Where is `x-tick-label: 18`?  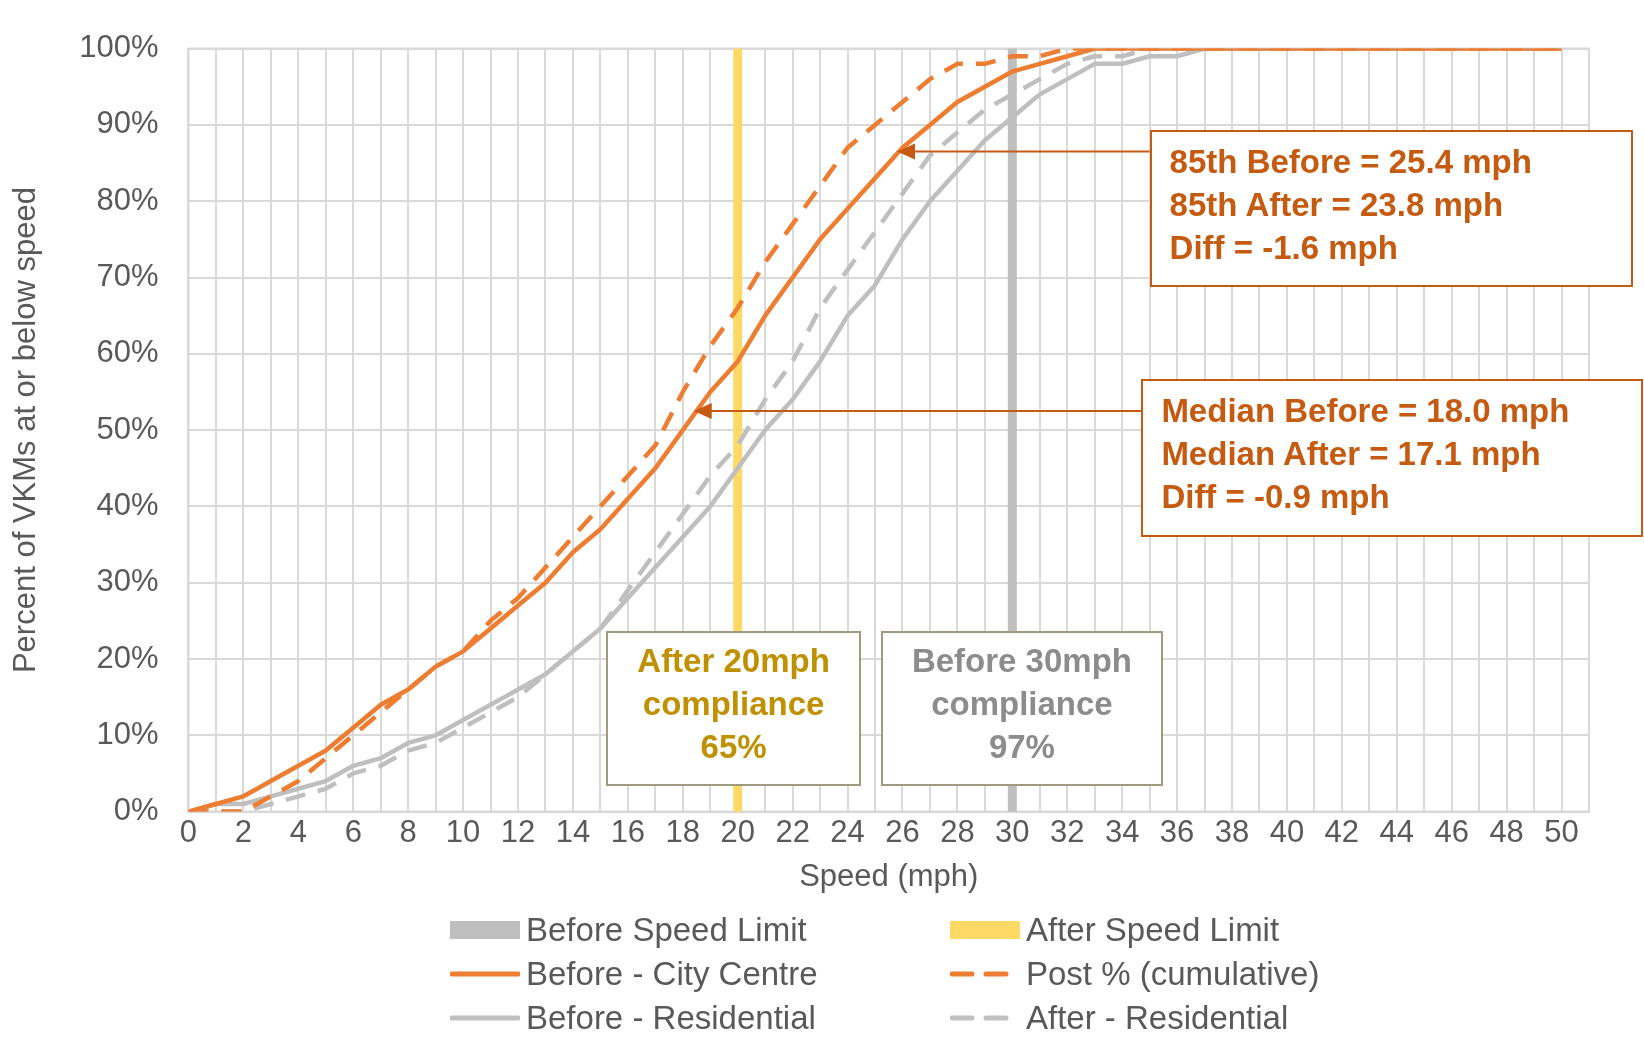 x-tick-label: 18 is located at coordinates (683, 831).